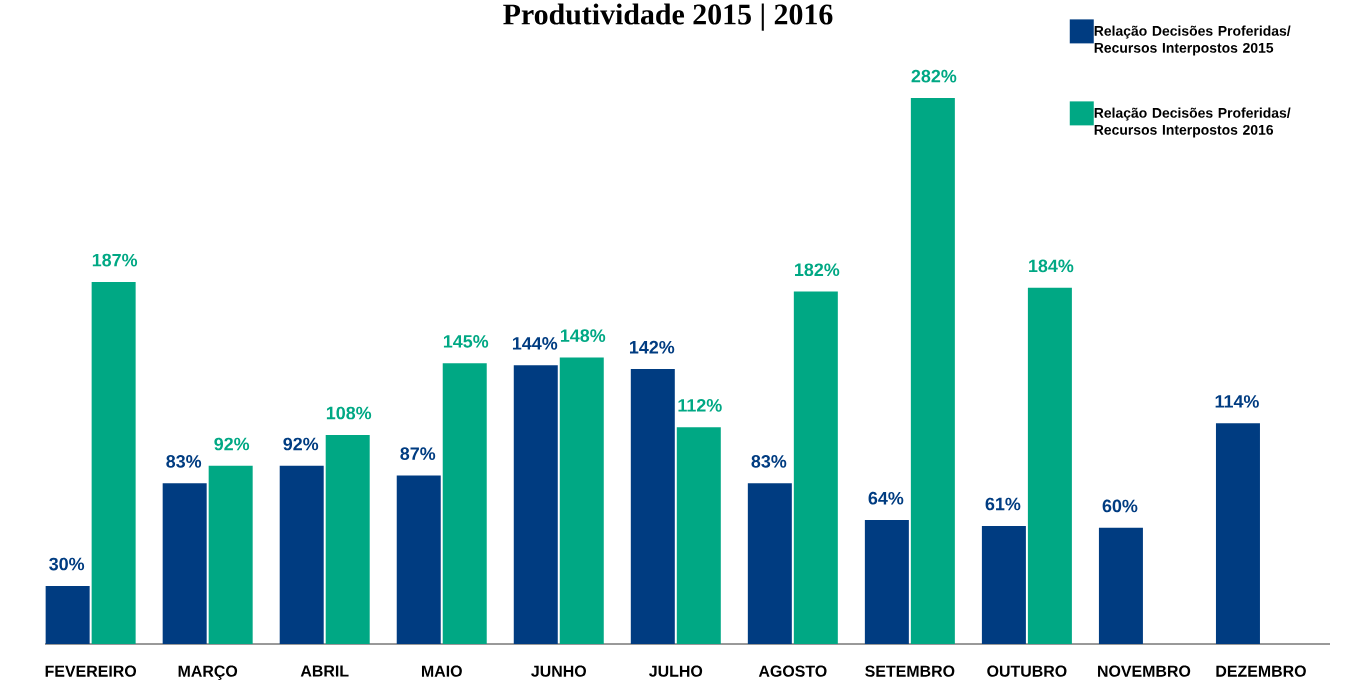 The image size is (1351, 691). What do you see at coordinates (324, 671) in the screenshot?
I see `x-tick-label: ABRIL` at bounding box center [324, 671].